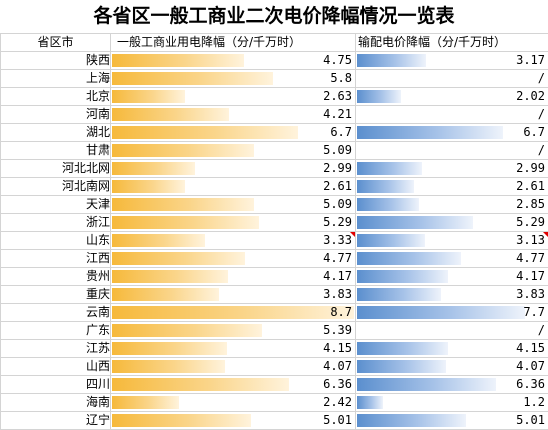 The image size is (548, 430). Describe the element at coordinates (337, 276) in the screenshot. I see `industrial-value: 4.17` at that location.